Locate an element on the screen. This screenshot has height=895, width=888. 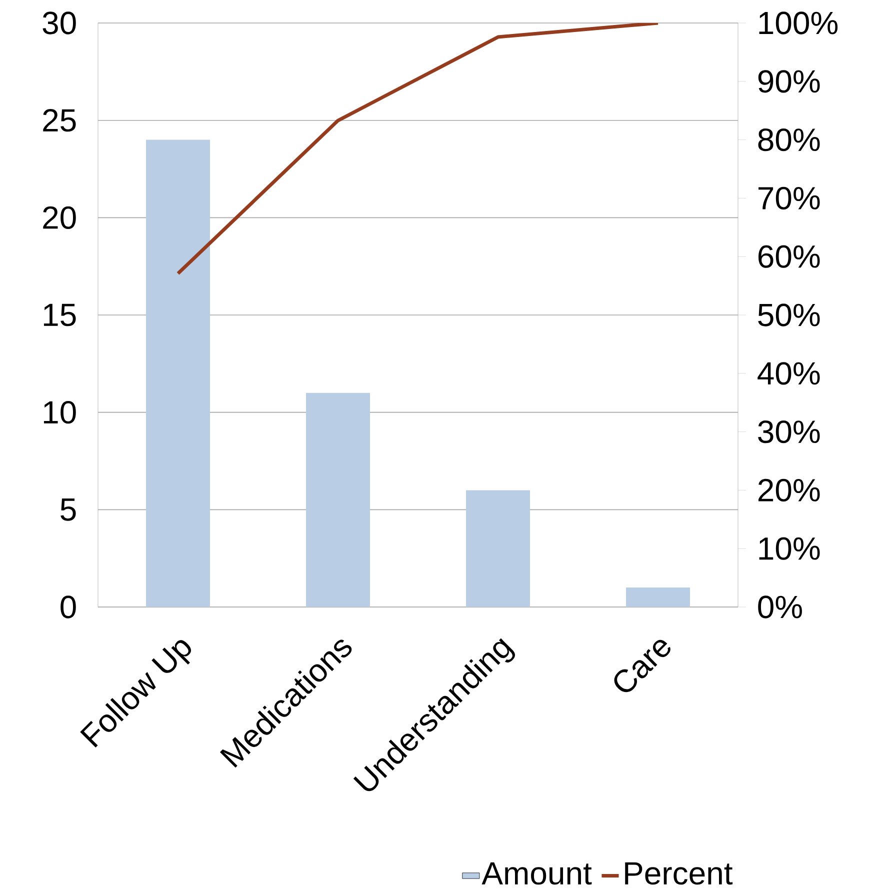
y-tick-label: 10 is located at coordinates (60, 412).